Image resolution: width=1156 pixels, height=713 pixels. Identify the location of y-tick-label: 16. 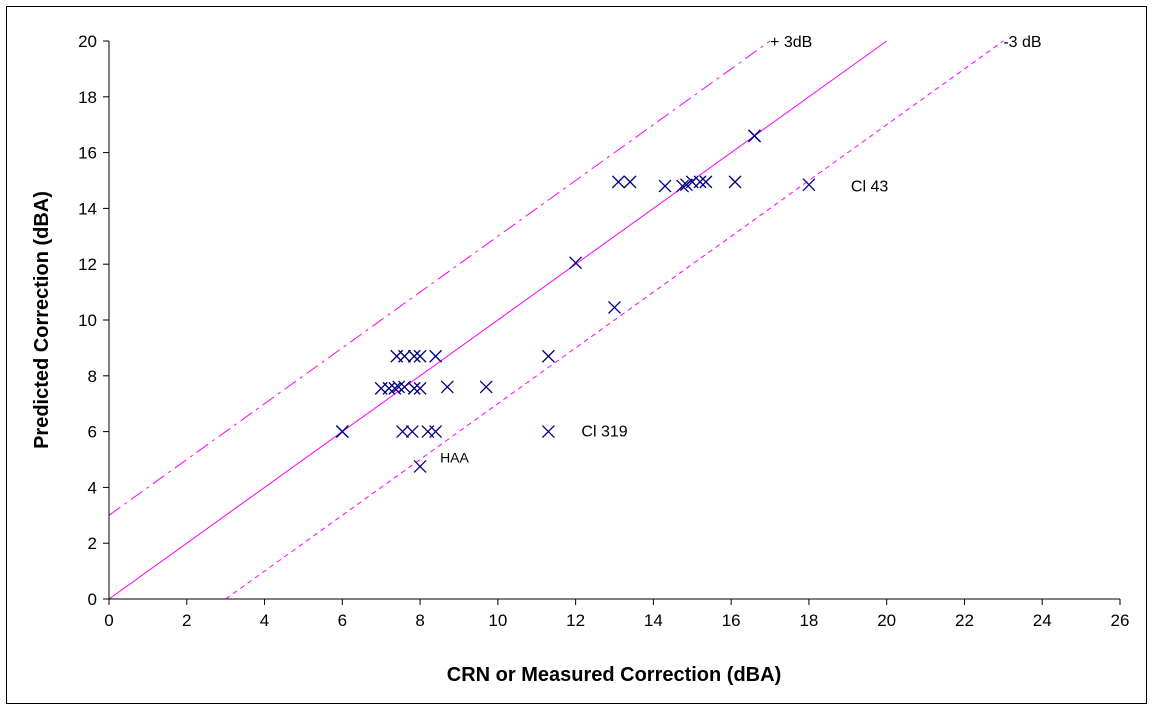
(87, 153).